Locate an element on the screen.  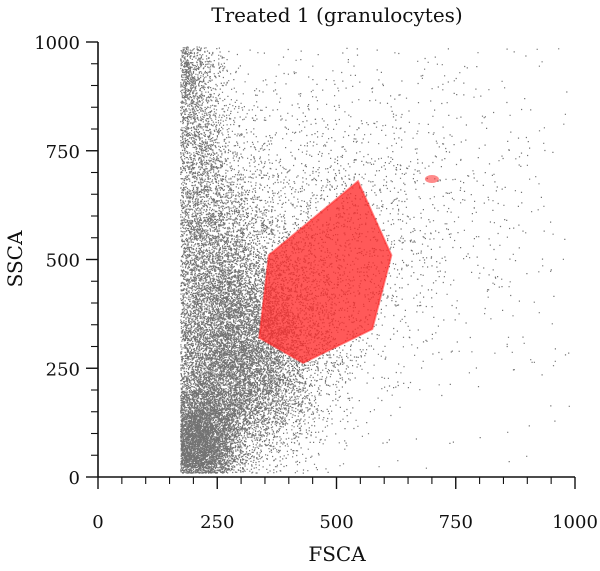
granulocyte-gate is located at coordinates (325, 272).